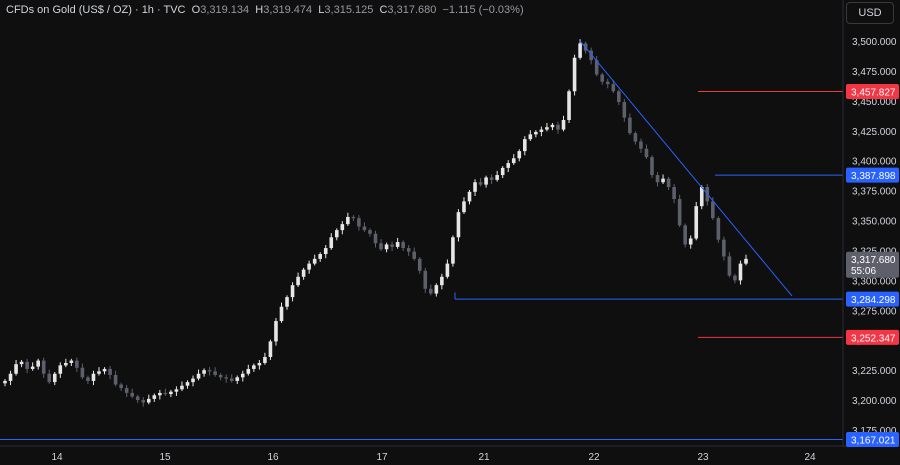 The image size is (900, 465). What do you see at coordinates (863, 271) in the screenshot?
I see `countdown-tag: 55:06` at bounding box center [863, 271].